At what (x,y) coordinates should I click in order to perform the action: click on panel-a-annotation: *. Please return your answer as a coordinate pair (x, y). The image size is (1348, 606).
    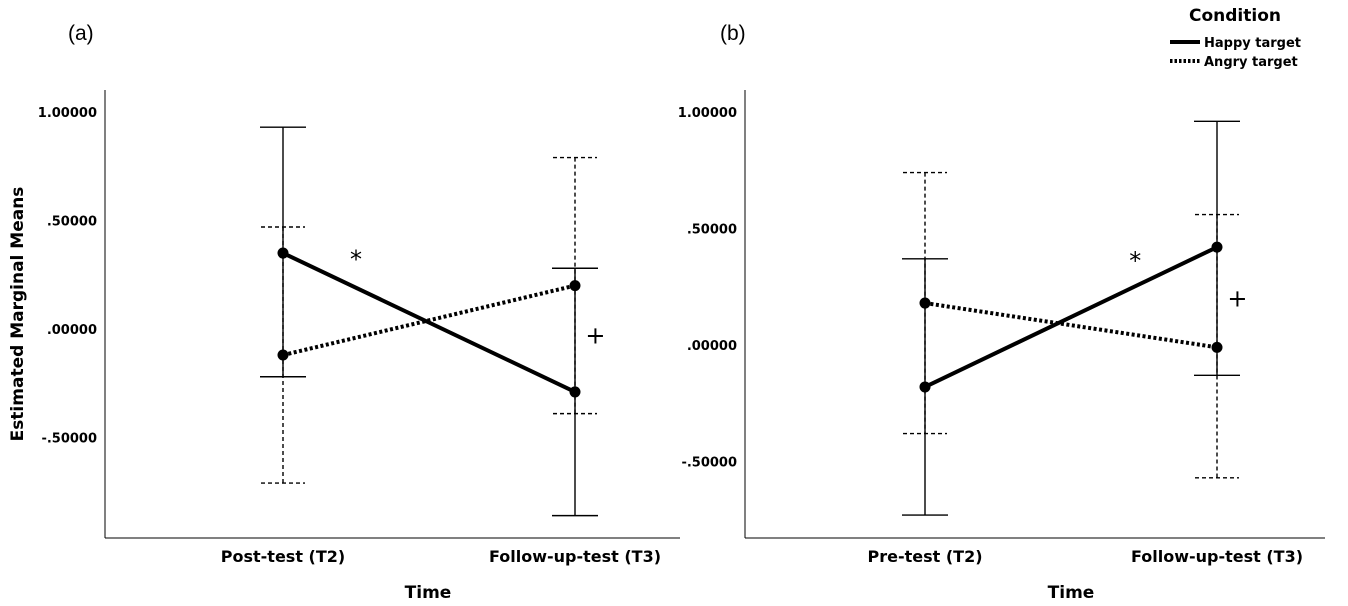
    Looking at the image, I should click on (356, 260).